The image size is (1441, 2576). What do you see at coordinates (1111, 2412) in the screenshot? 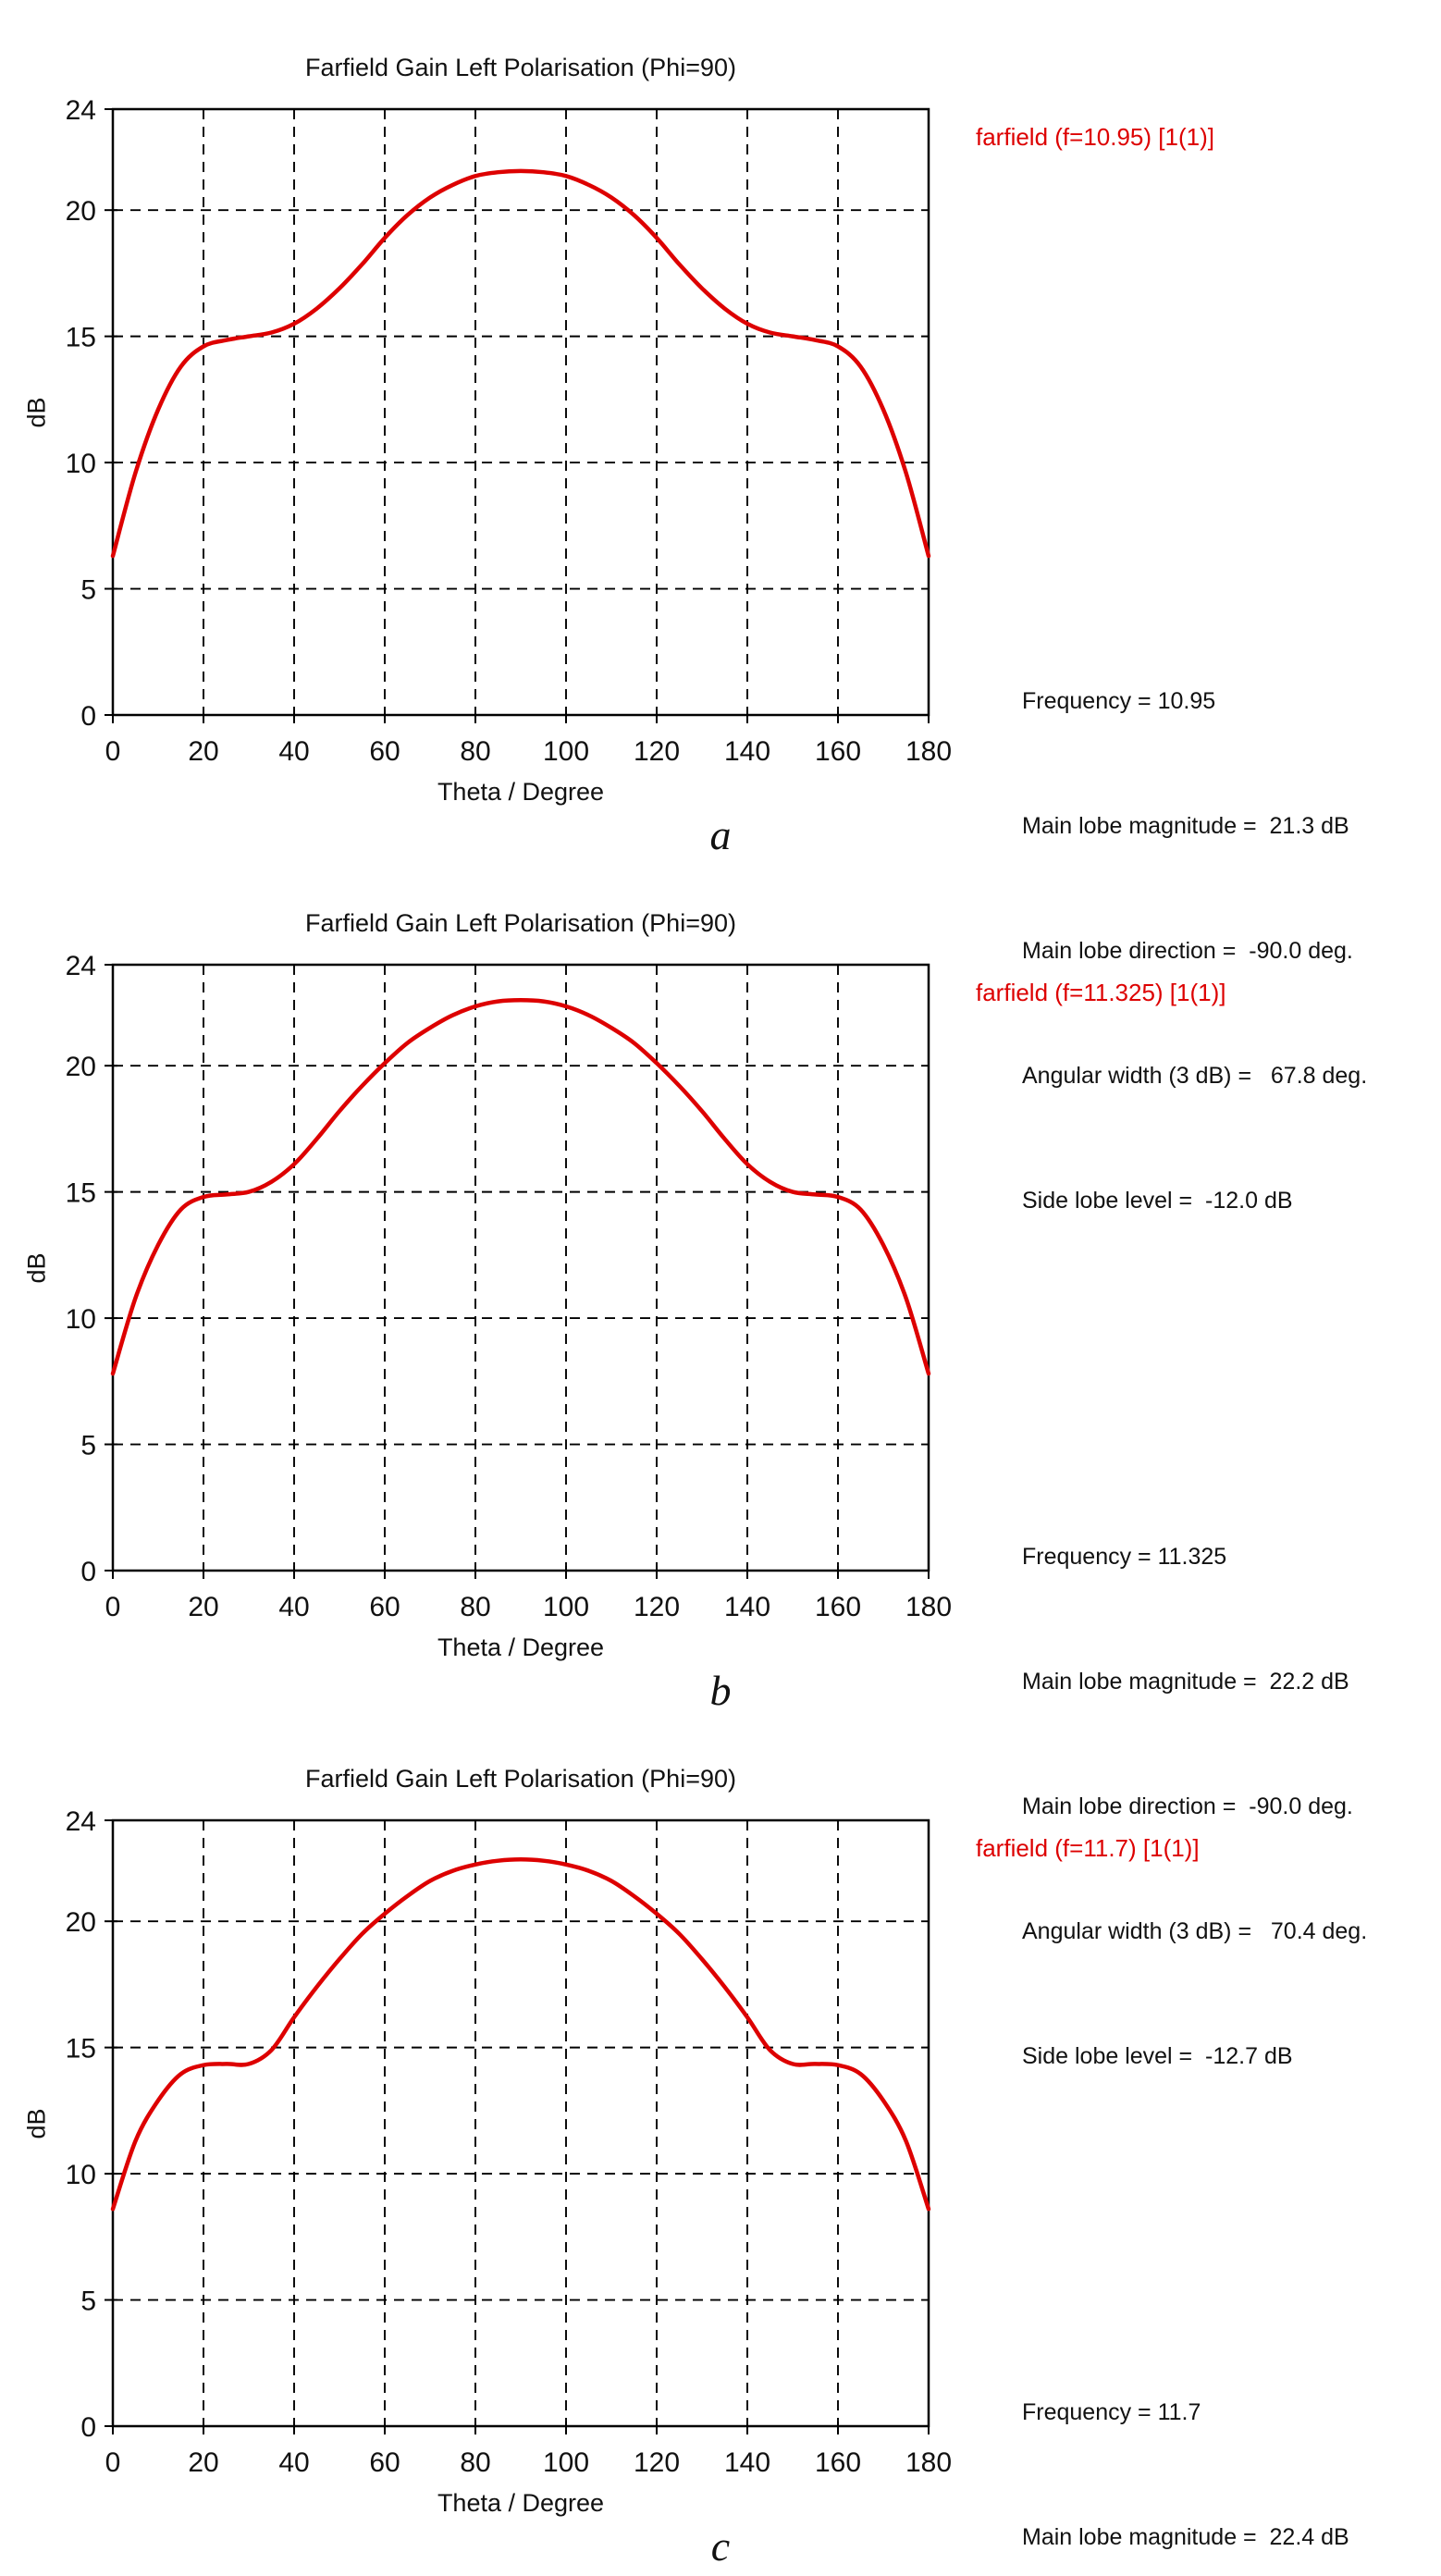
I see `stat-frequency: Frequency = 11.7` at bounding box center [1111, 2412].